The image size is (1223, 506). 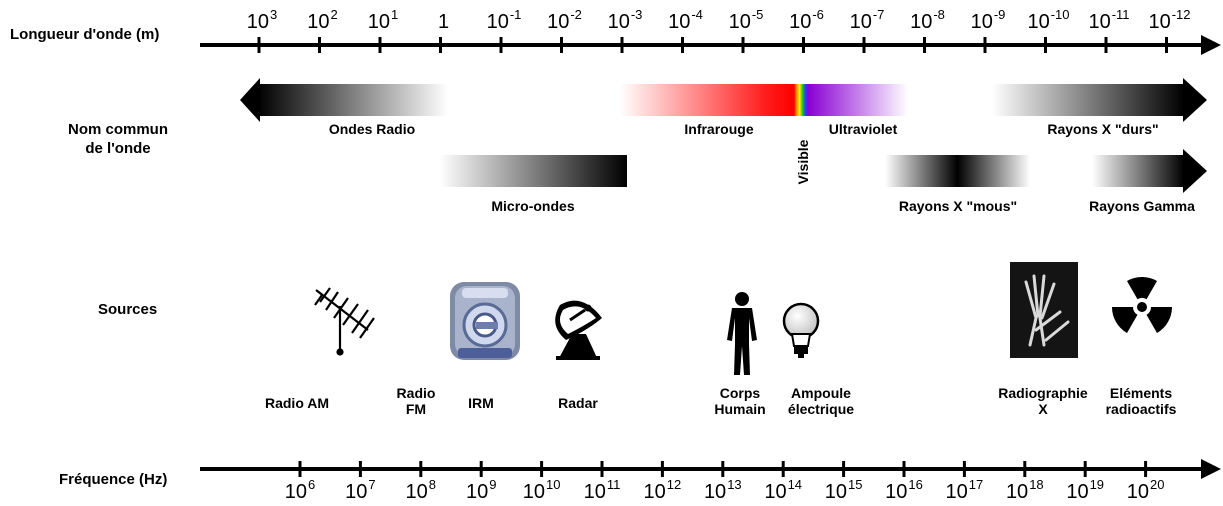 I want to click on wavelength-tick-label: 10⁻⁴, so click(x=685, y=20).